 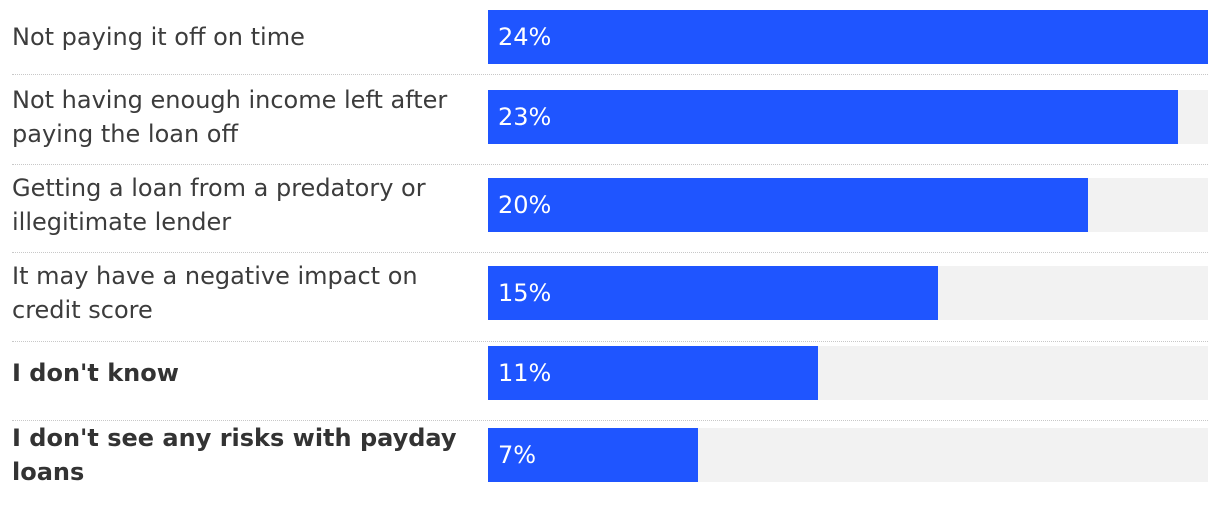 What do you see at coordinates (833, 117) in the screenshot?
I see `bar: 23%` at bounding box center [833, 117].